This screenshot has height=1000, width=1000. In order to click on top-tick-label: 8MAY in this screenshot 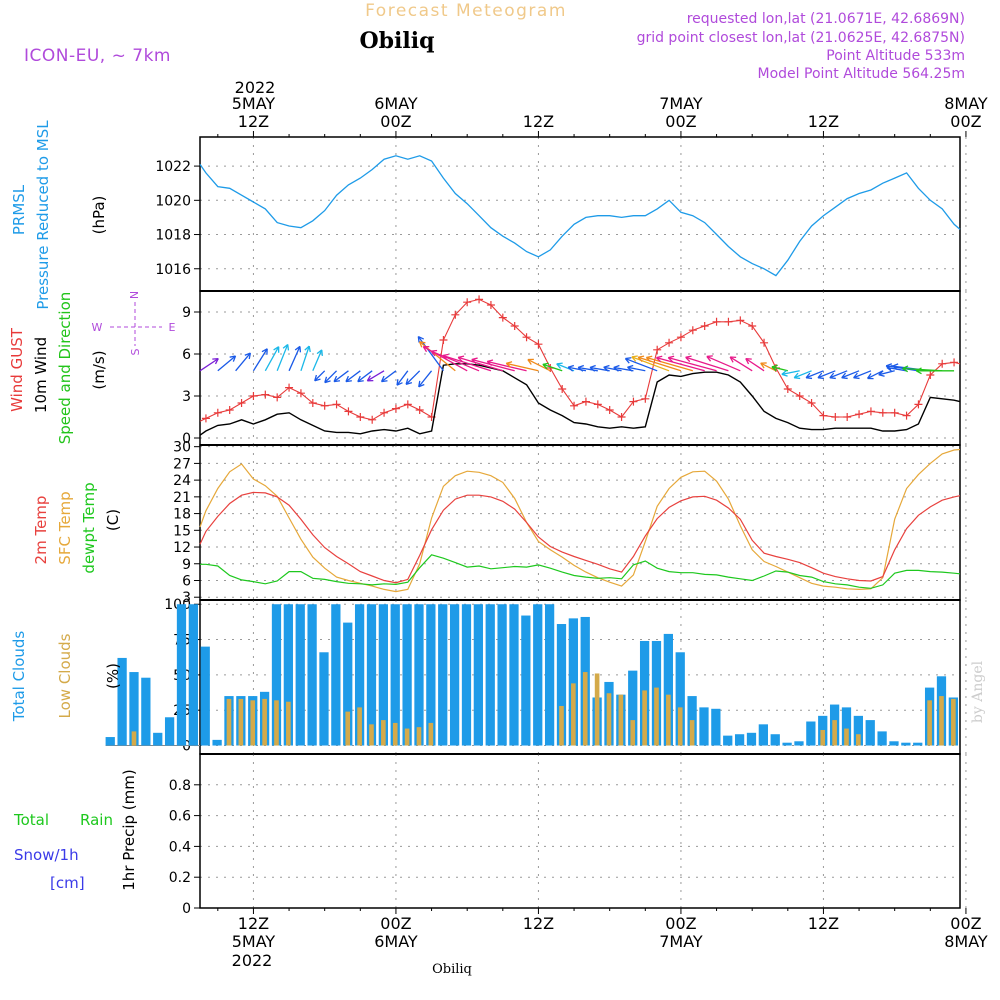, I will do `click(966, 103)`.